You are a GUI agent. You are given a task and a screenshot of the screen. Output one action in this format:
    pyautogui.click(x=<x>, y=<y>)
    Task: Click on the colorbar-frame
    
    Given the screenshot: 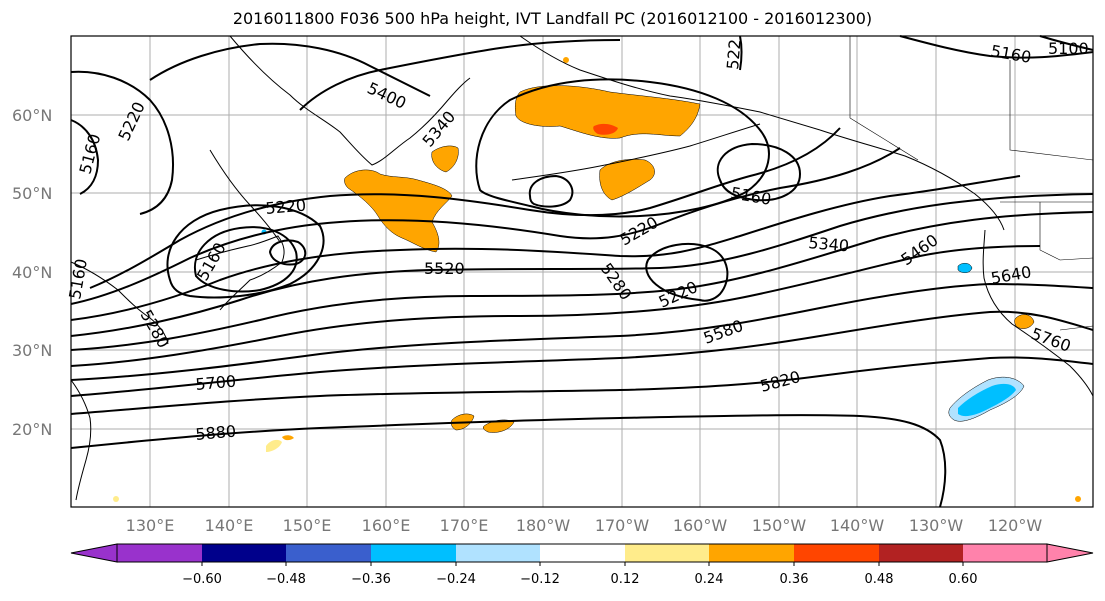 What is the action you would take?
    pyautogui.click(x=582, y=553)
    